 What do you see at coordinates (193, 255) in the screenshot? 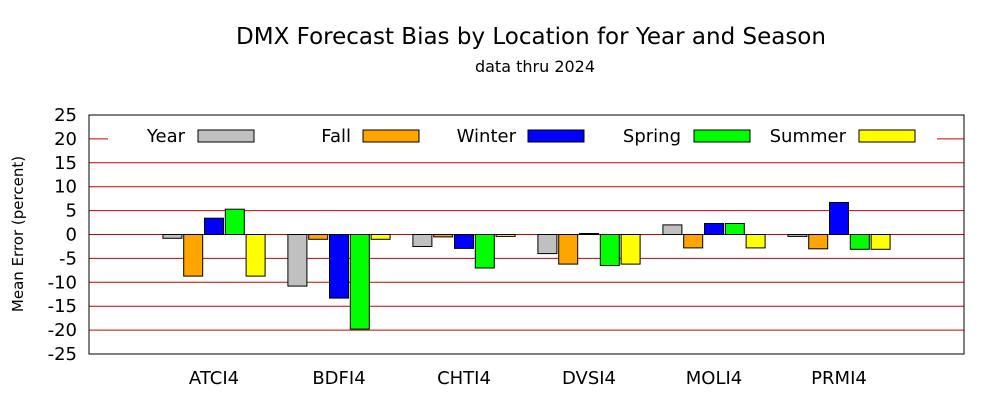
I see `bar-fall-atci4` at bounding box center [193, 255].